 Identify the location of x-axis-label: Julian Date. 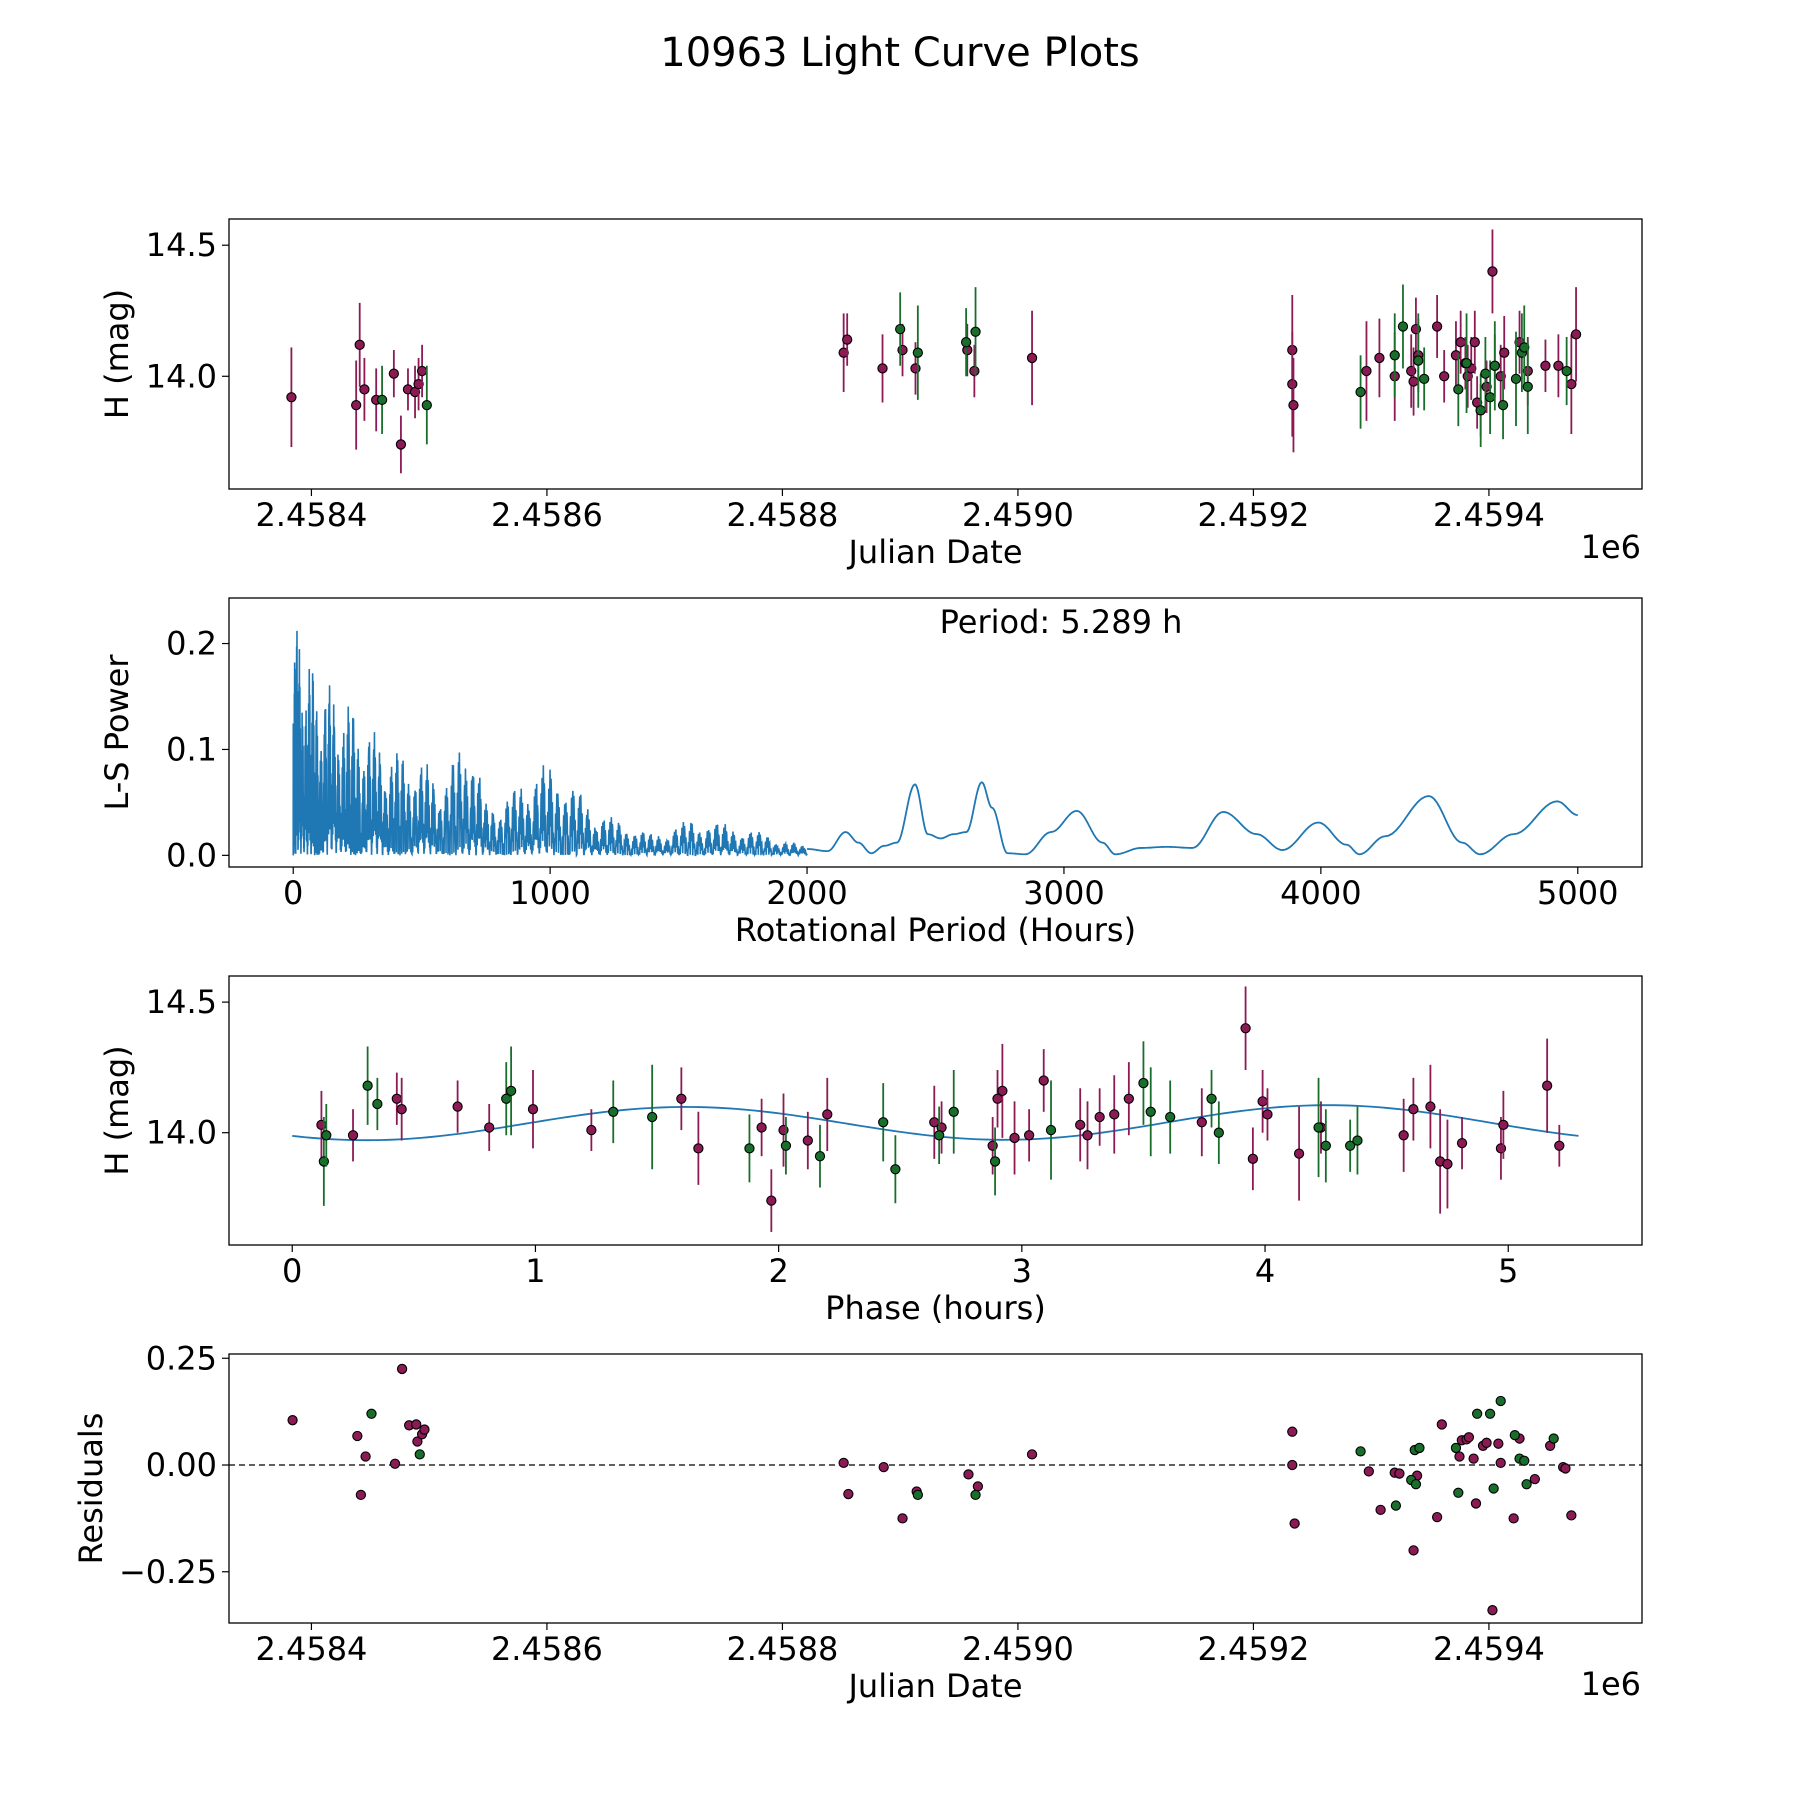
(934, 1686).